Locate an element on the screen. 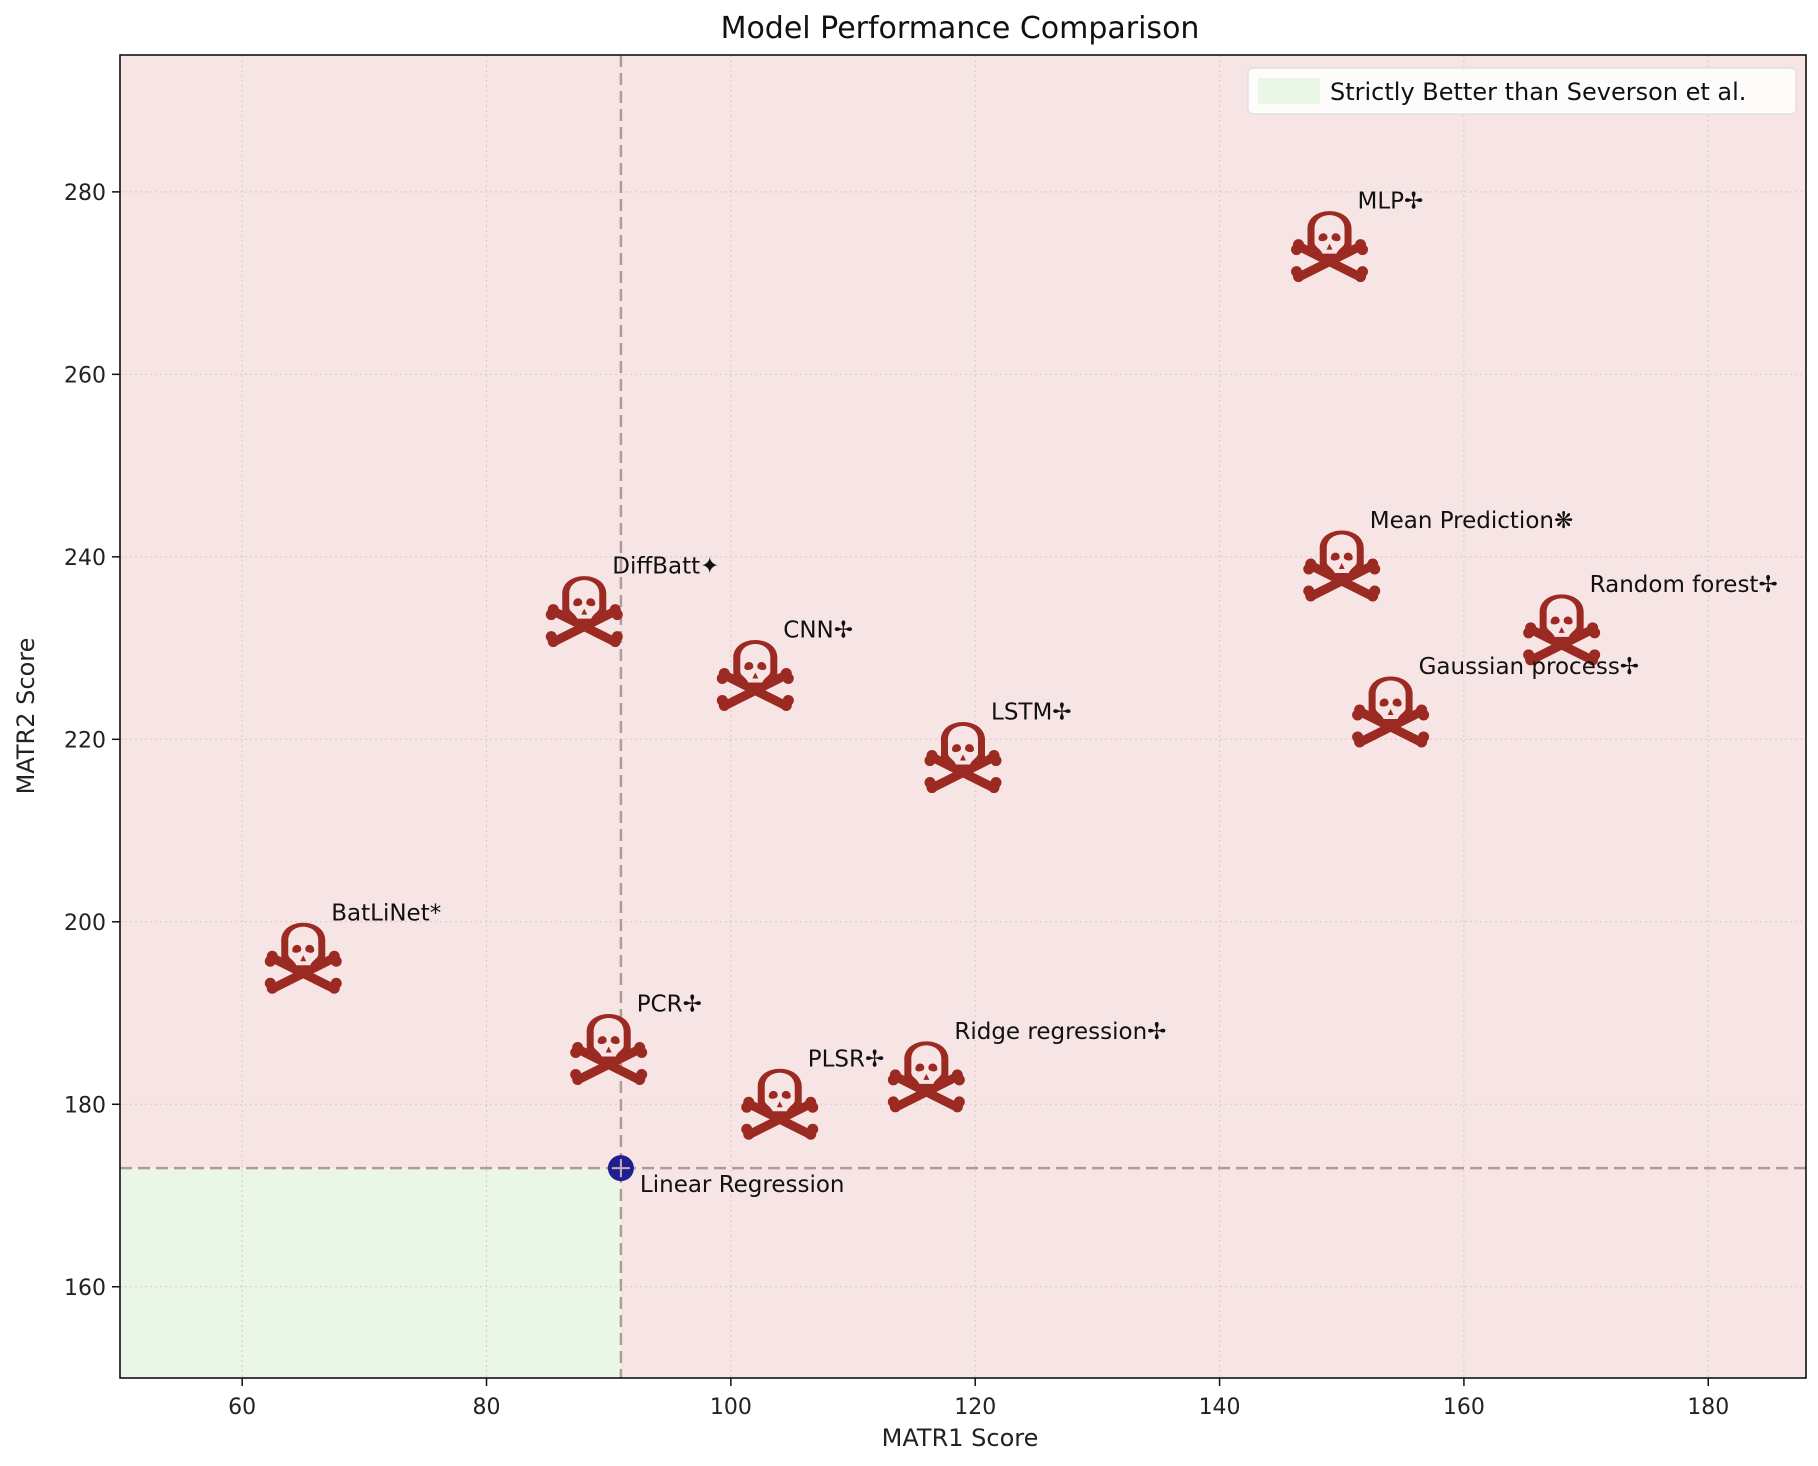 The image size is (1818, 1466). x-axis-label: MATR1 Score is located at coordinates (960, 1438).